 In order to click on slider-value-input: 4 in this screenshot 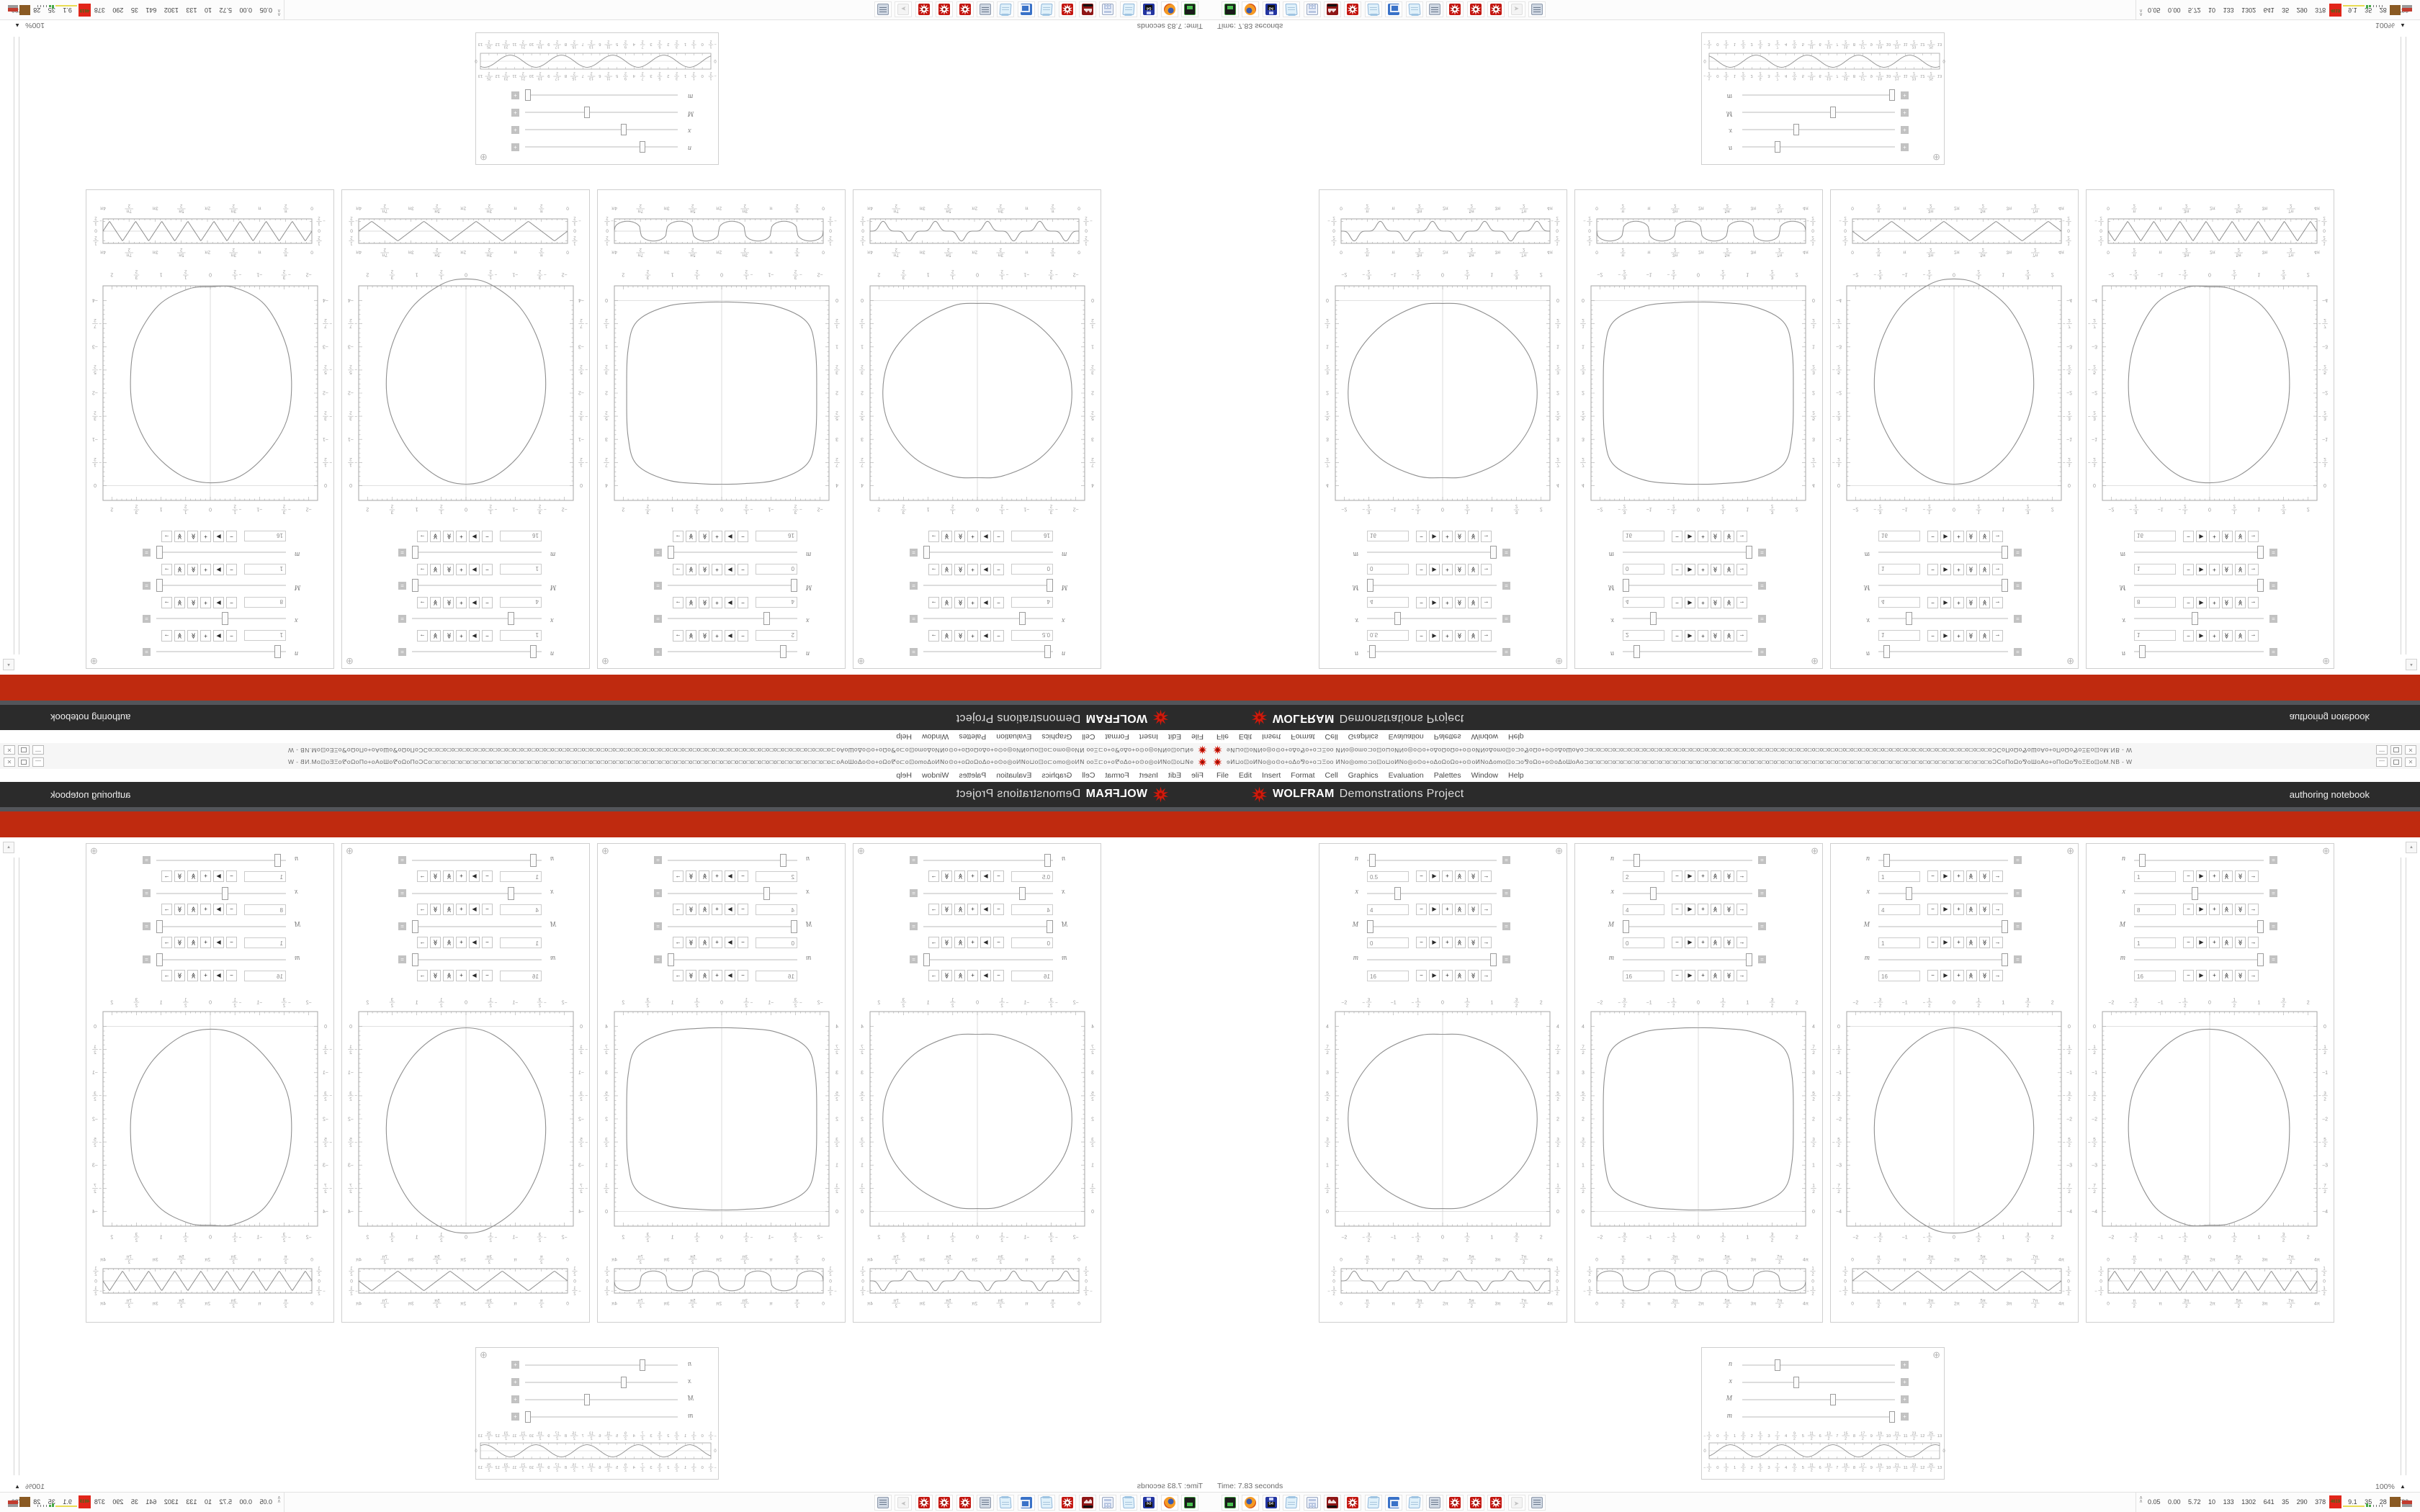, I will do `click(1643, 602)`.